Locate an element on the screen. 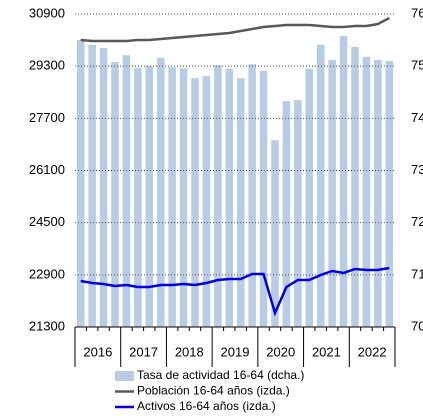  y-tick-label: 24500 is located at coordinates (47, 221).